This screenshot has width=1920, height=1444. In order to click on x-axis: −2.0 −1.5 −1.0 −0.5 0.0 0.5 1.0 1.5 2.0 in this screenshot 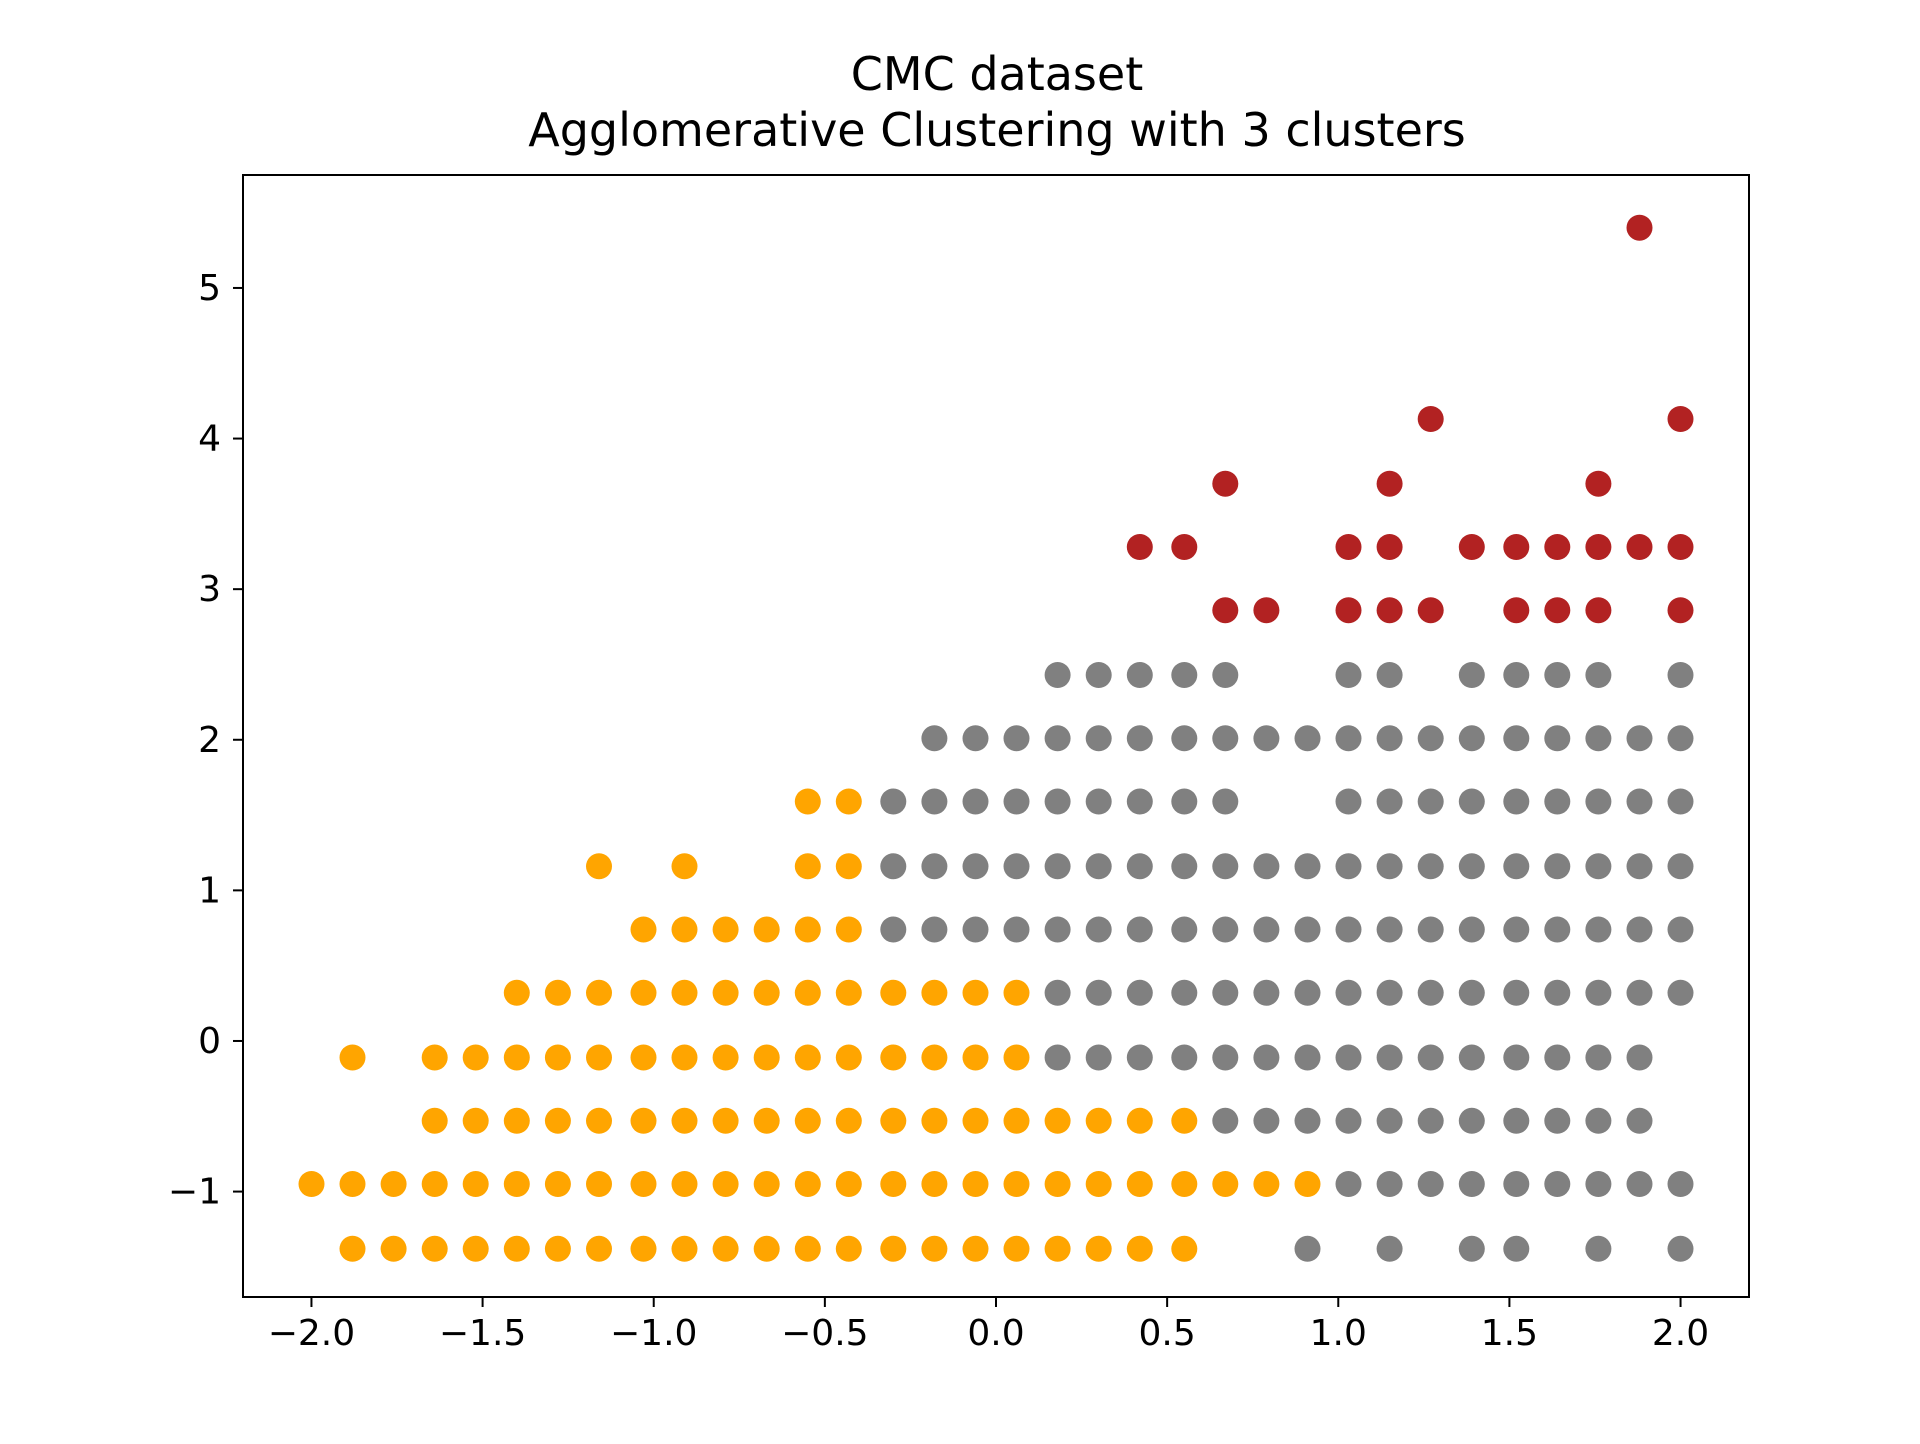, I will do `click(988, 1325)`.